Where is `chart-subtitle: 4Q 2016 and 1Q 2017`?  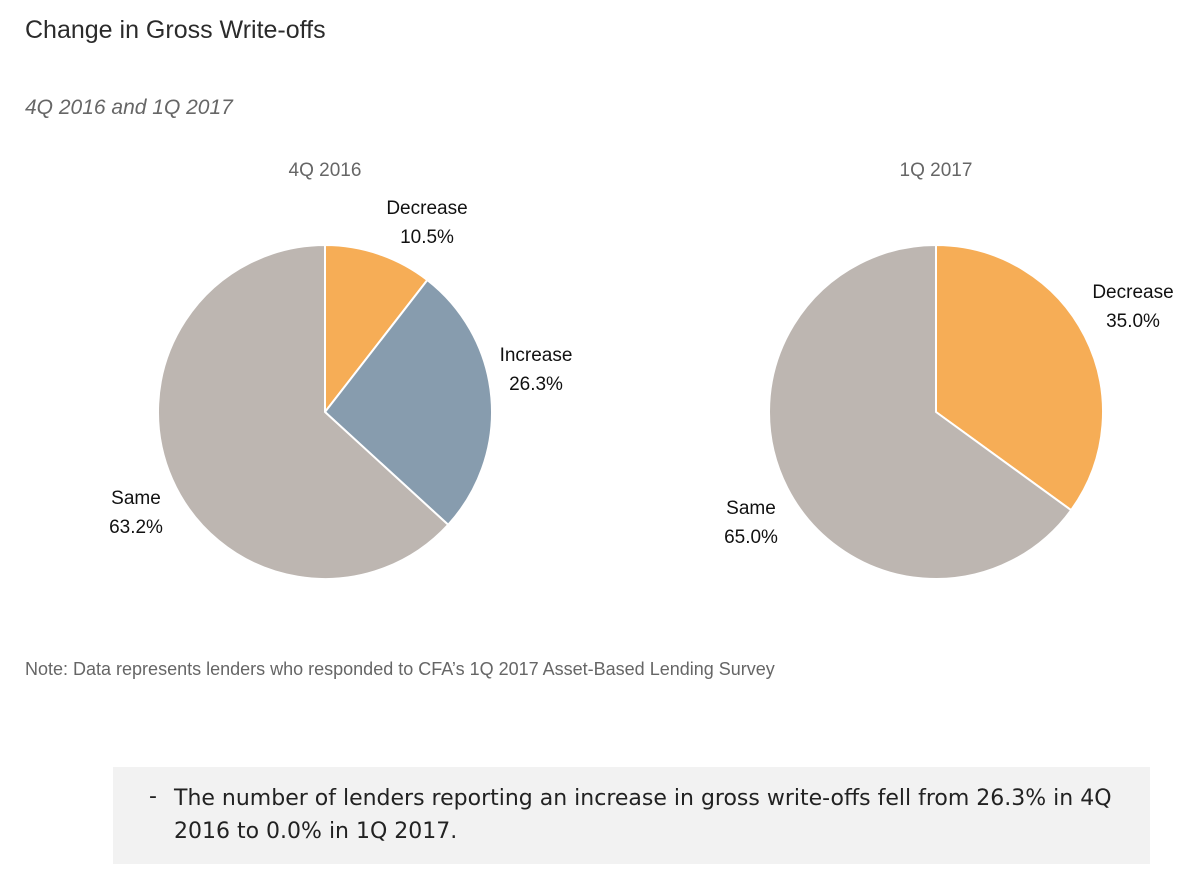
chart-subtitle: 4Q 2016 and 1Q 2017 is located at coordinates (129, 107).